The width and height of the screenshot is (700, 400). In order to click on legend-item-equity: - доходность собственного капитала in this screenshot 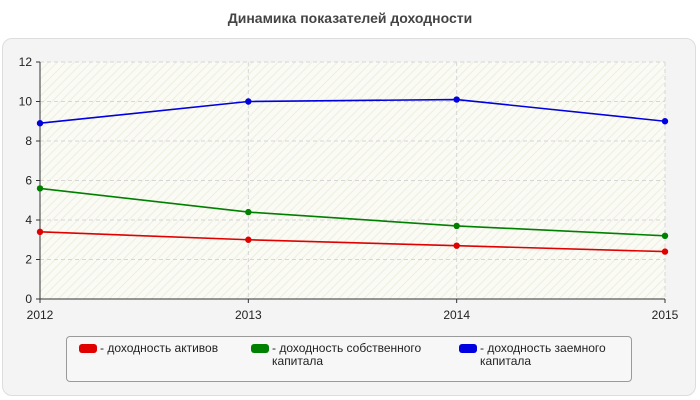, I will do `click(336, 355)`.